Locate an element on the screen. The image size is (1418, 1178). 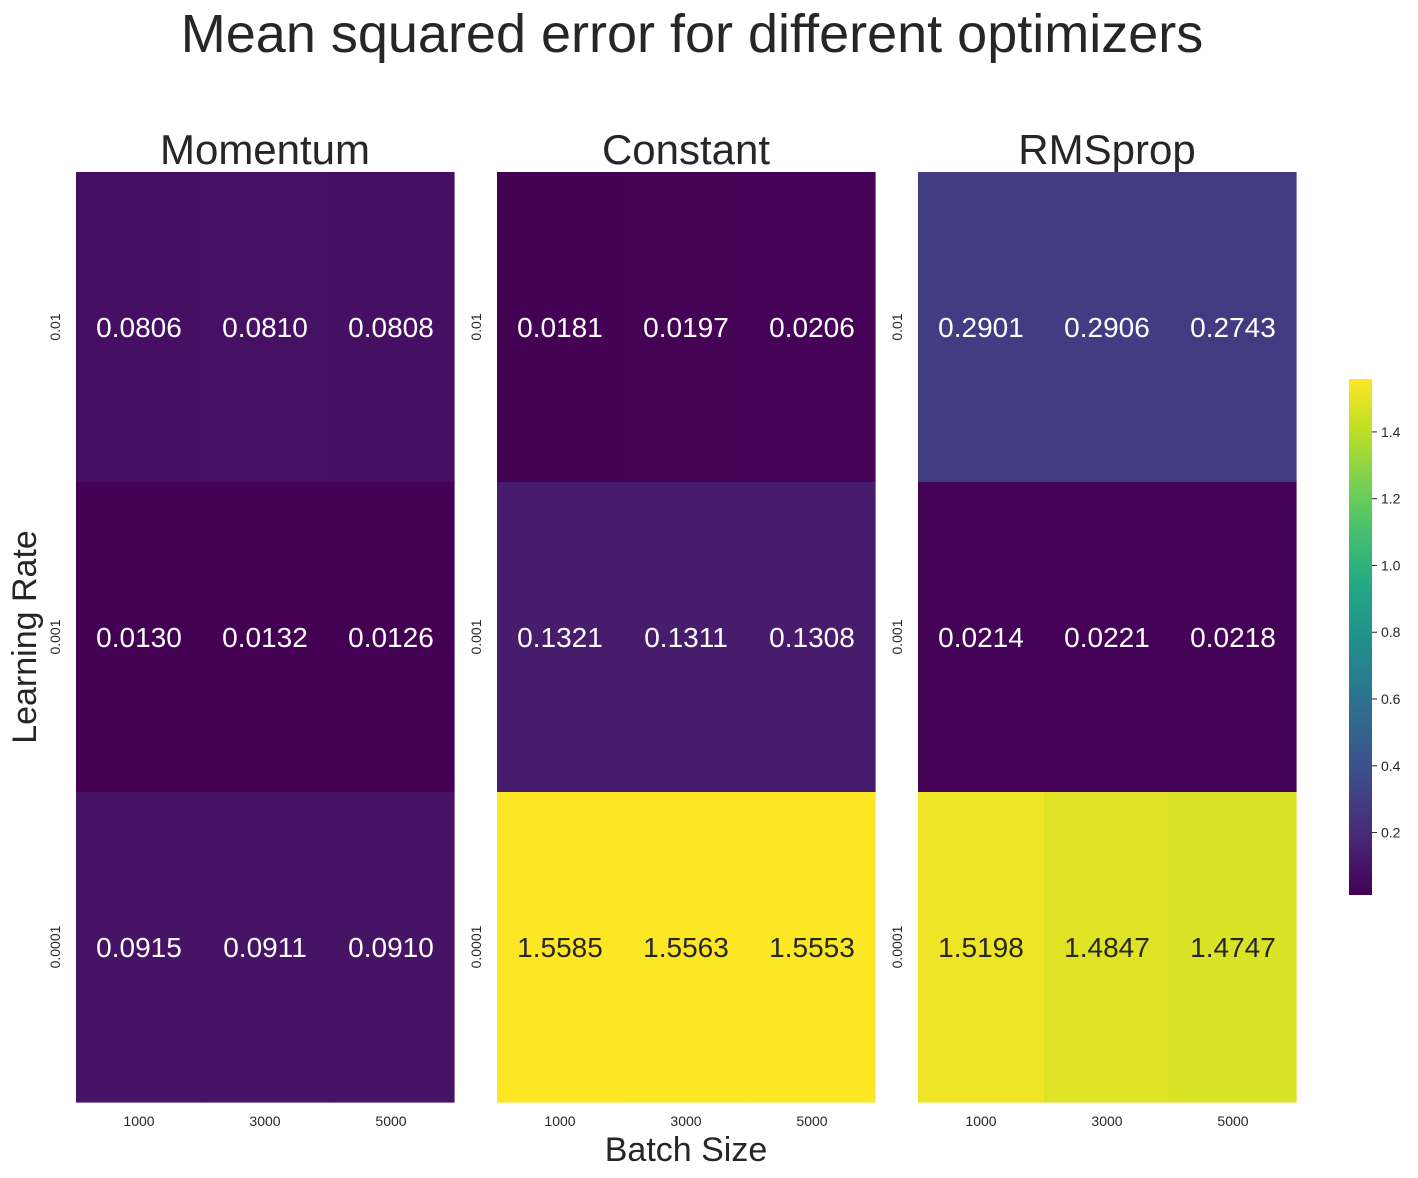
colorbar: 0.2 0.4 0.6 0.8 1.0 1.2 1.4 is located at coordinates (1375, 637).